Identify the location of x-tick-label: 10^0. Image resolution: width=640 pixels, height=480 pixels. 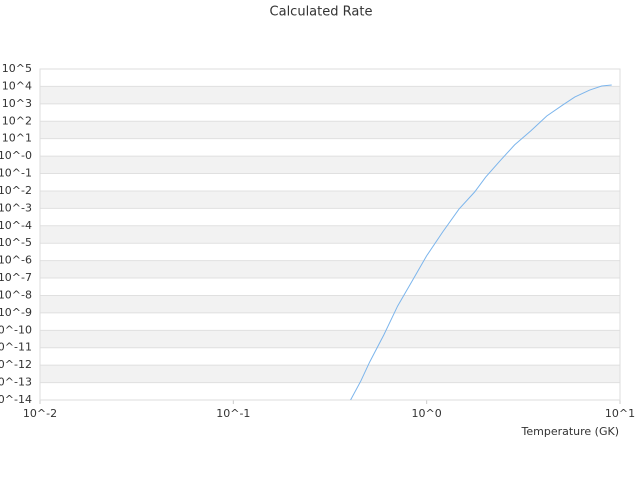
(427, 413).